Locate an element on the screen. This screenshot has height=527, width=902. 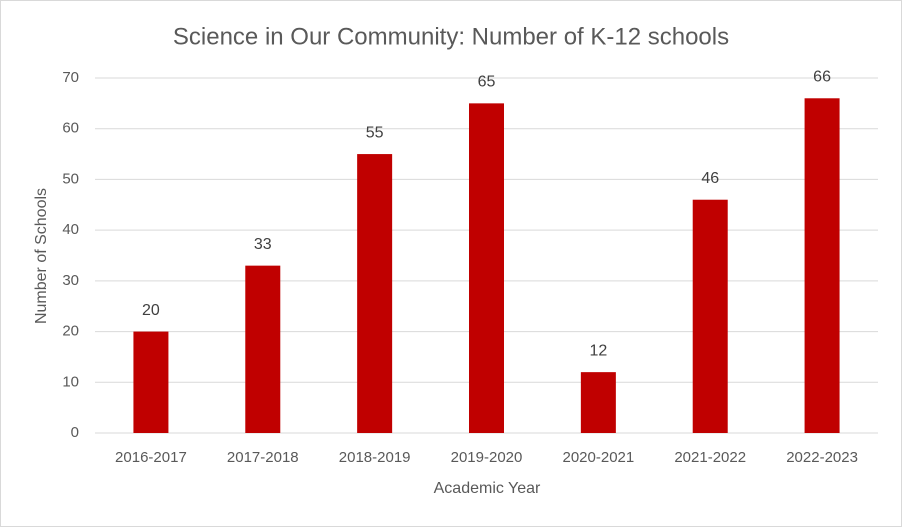
y-tick-label: 40 is located at coordinates (70, 229).